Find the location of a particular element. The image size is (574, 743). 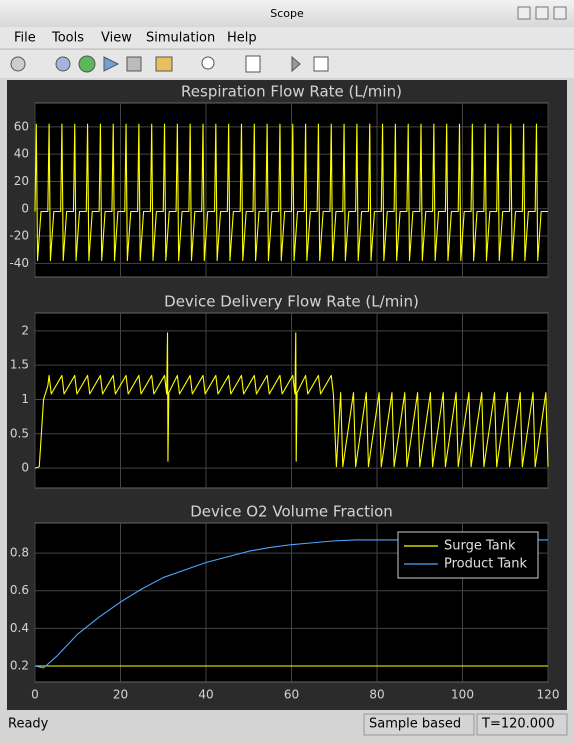

window-title: Scope is located at coordinates (287, 13).